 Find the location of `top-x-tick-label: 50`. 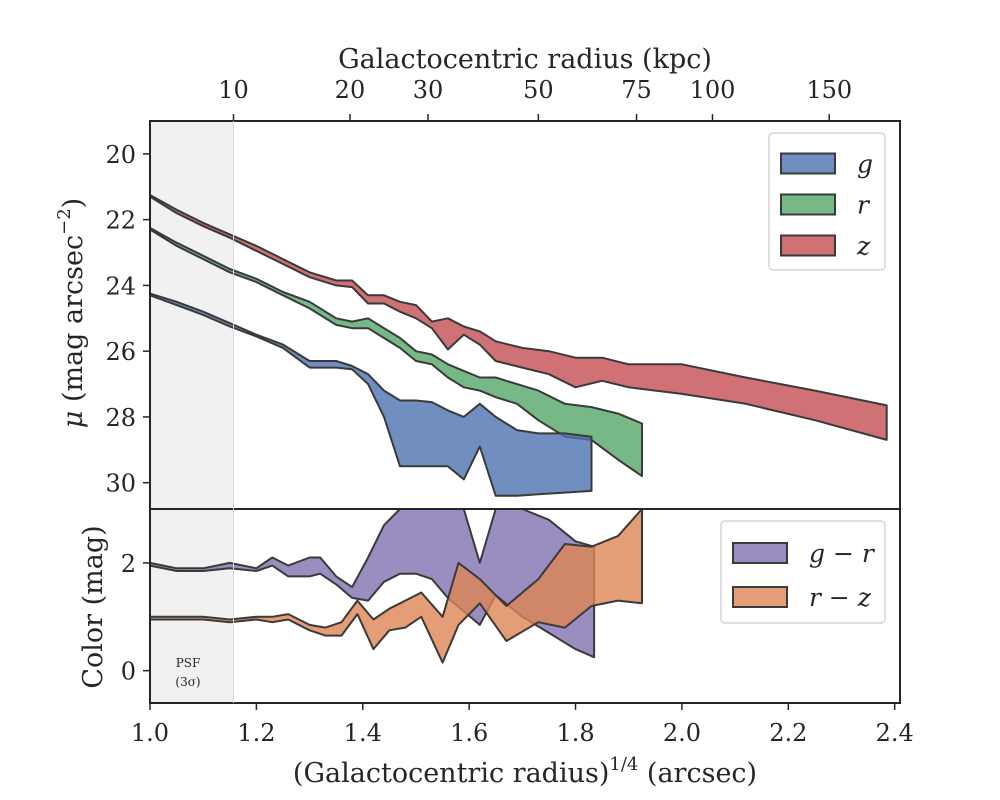

top-x-tick-label: 50 is located at coordinates (538, 90).